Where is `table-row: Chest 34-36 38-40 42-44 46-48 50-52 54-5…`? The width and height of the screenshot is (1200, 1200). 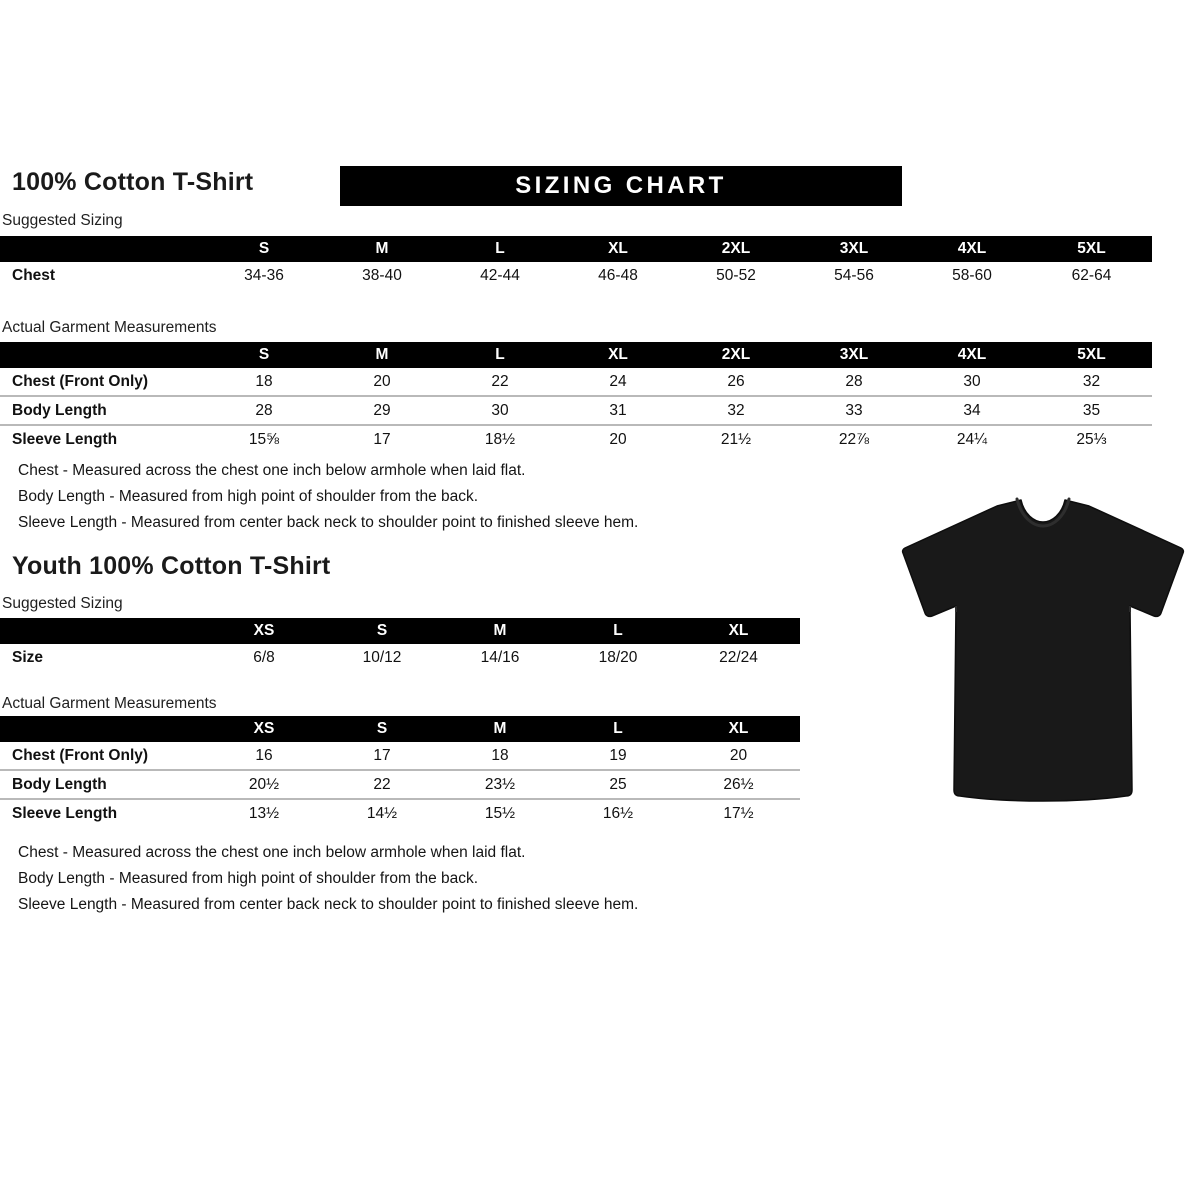
table-row: Chest 34-36 38-40 42-44 46-48 50-52 54-5… is located at coordinates (576, 275).